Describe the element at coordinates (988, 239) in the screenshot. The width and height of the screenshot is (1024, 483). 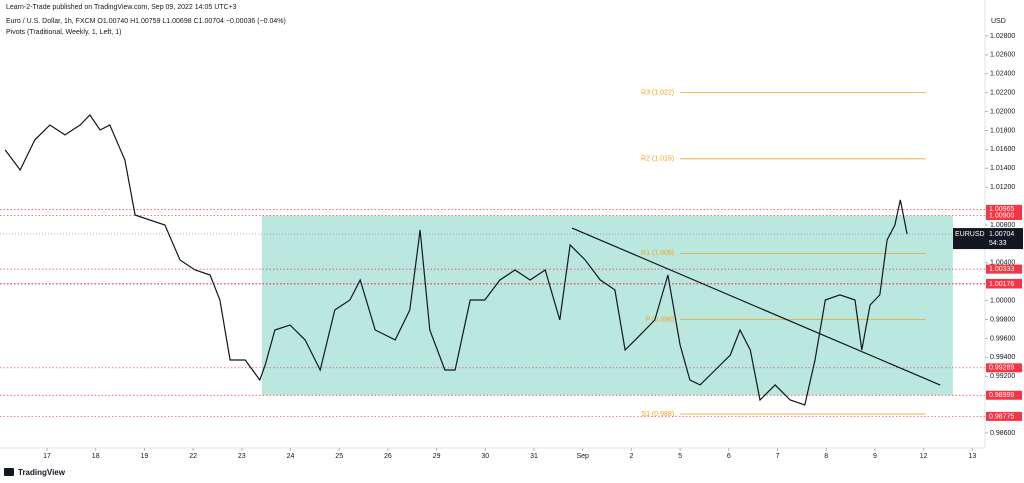
I see `last-price-tag` at that location.